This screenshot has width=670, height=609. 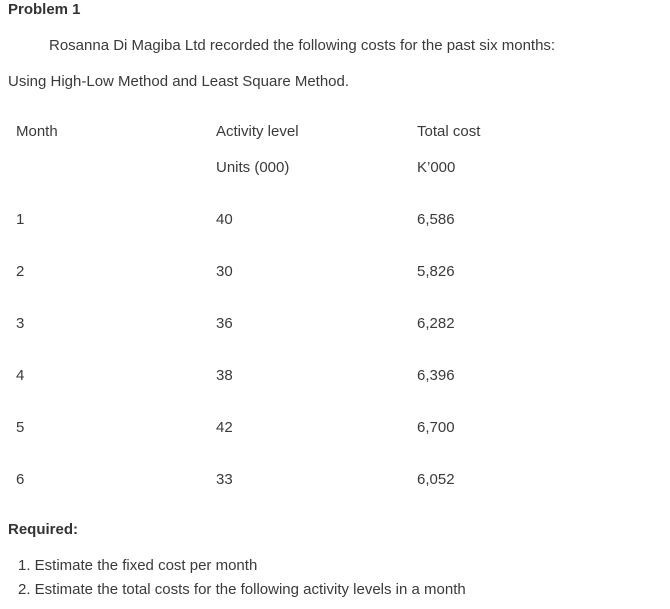 What do you see at coordinates (20, 479) in the screenshot?
I see `cell-month: 6` at bounding box center [20, 479].